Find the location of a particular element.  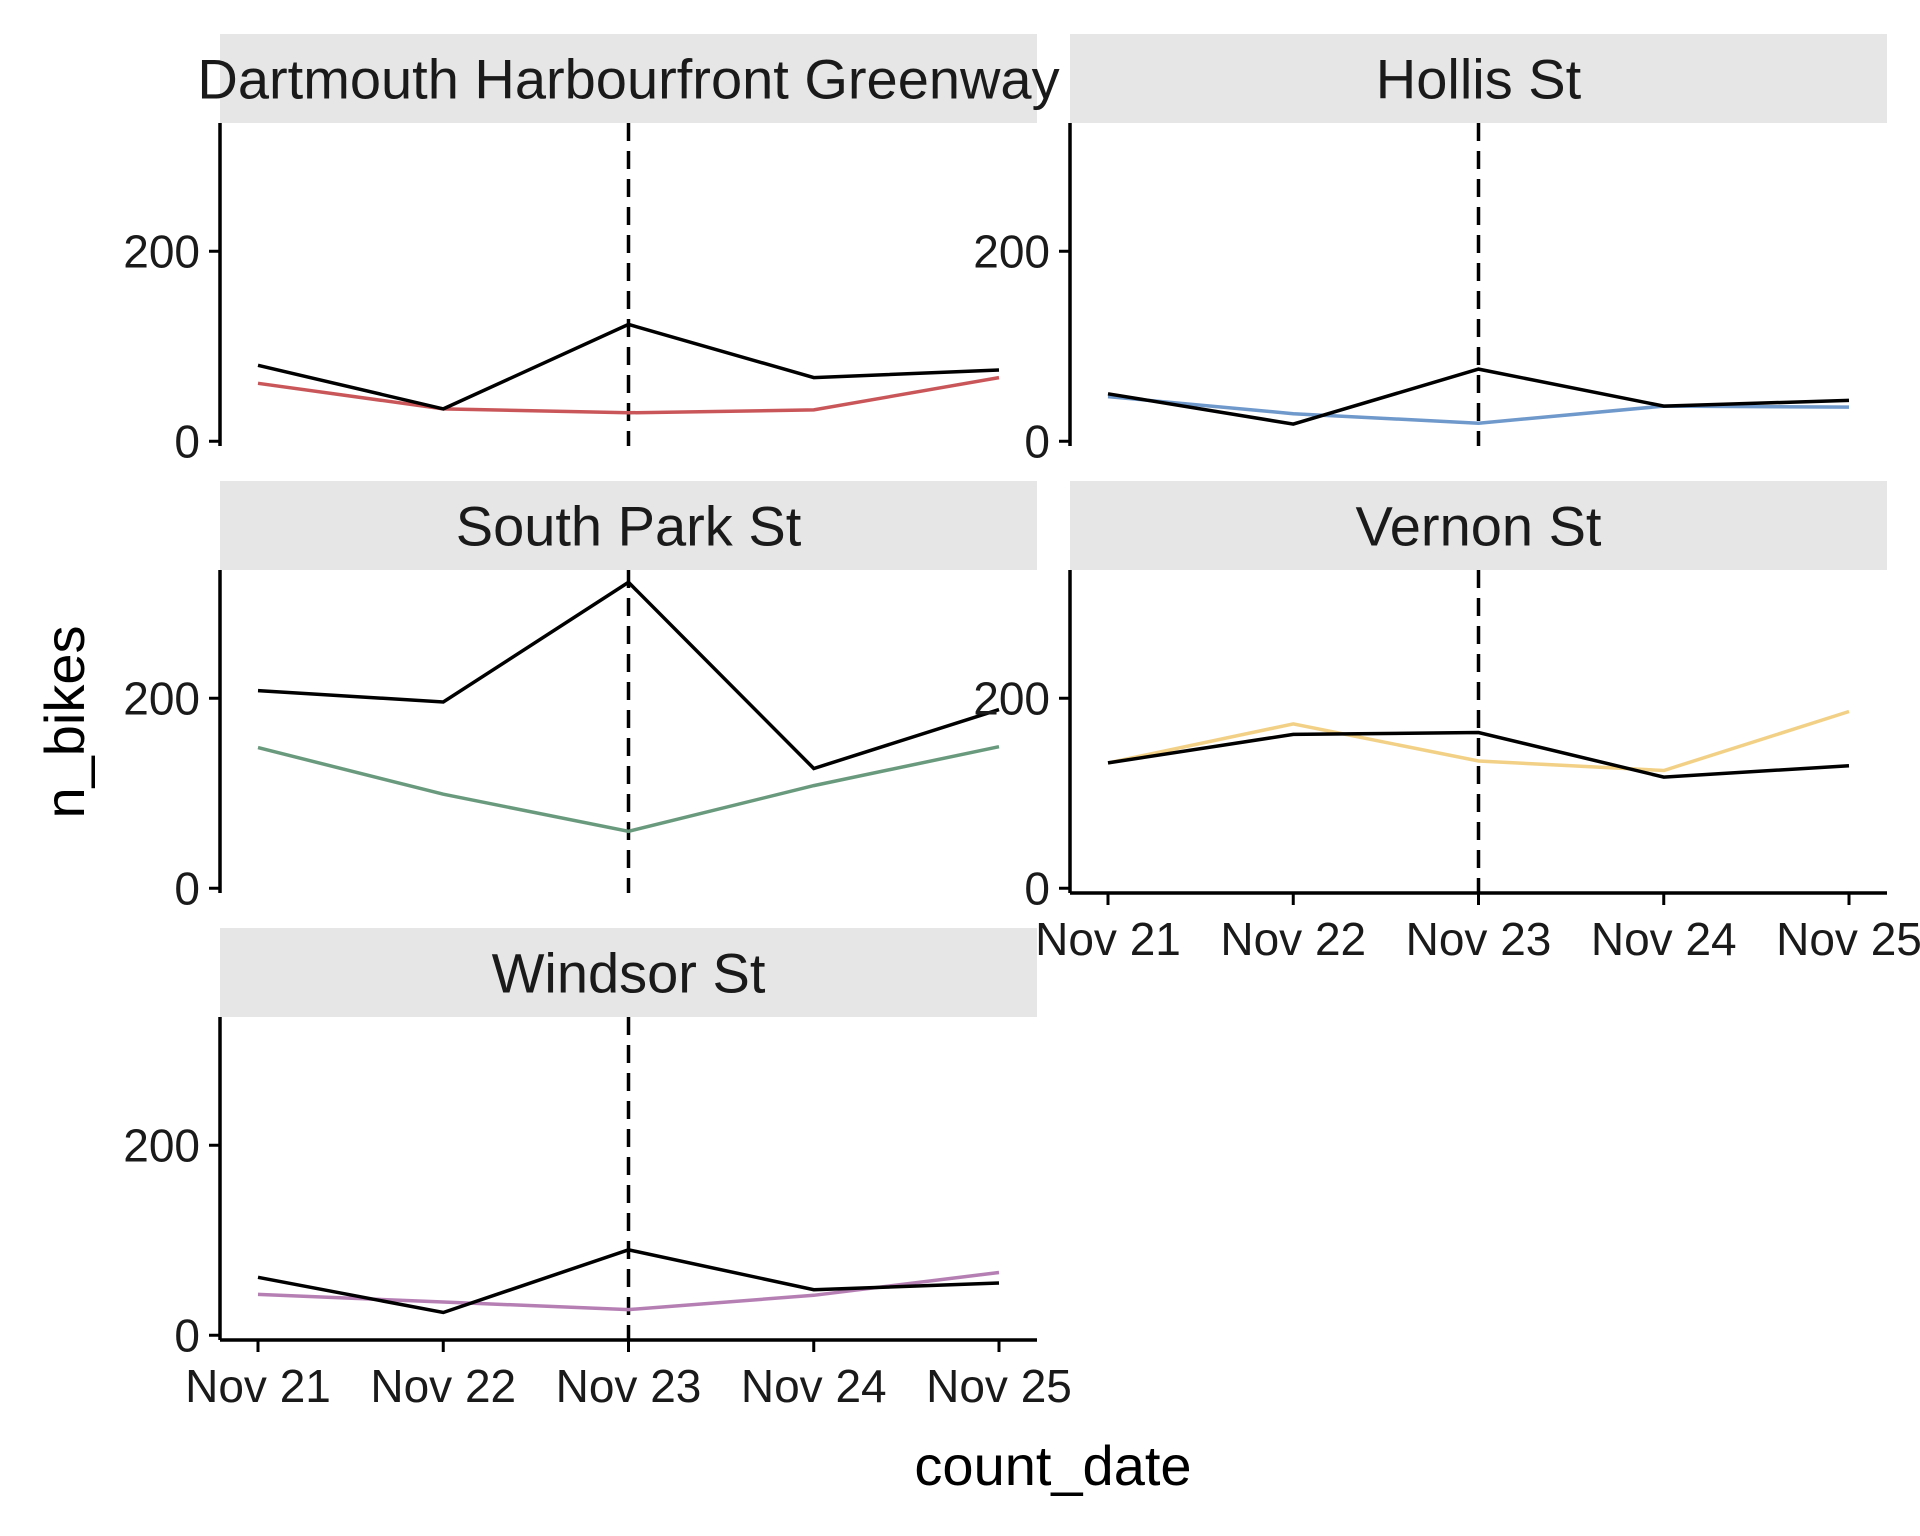

facet-dartmouth-harbourfront-greenway: Dartmouth Harbourfront Greenway 0 200 is located at coordinates (591, 250).